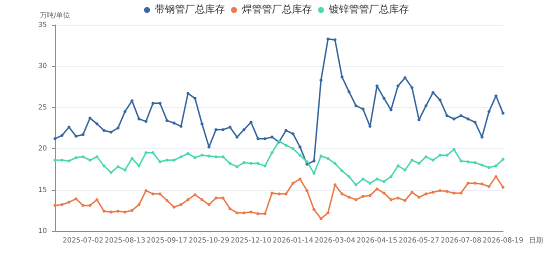 This screenshot has width=553, height=260. I want to click on legend-label: 焊管管厂总库存, so click(277, 10).